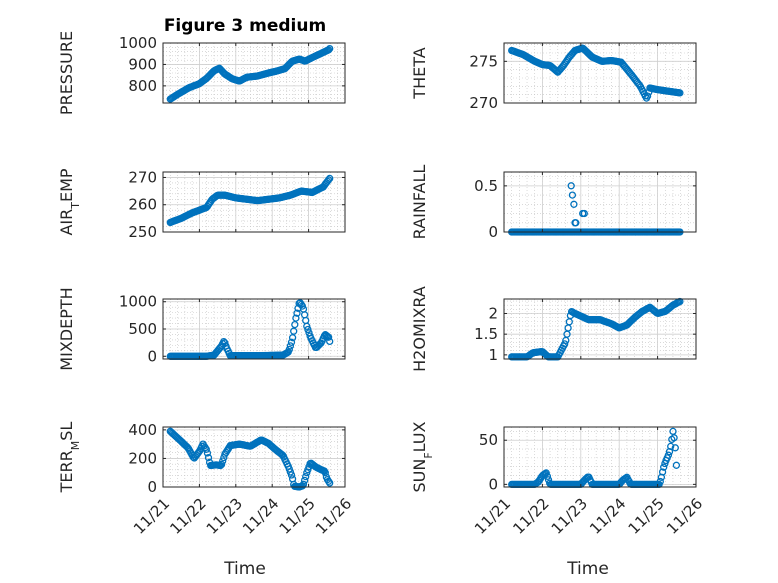 The width and height of the screenshot is (778, 583). What do you see at coordinates (419, 202) in the screenshot?
I see `y-axis-label: RAINFALL` at bounding box center [419, 202].